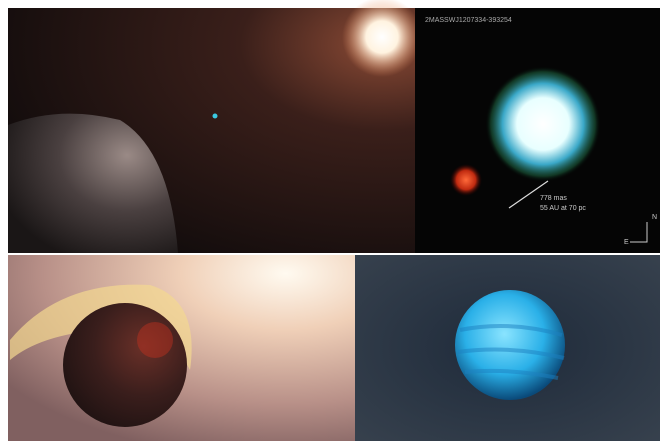 The width and height of the screenshot is (663, 444). What do you see at coordinates (563, 208) in the screenshot?
I see `distance: 55 AU at 70 pc` at bounding box center [563, 208].